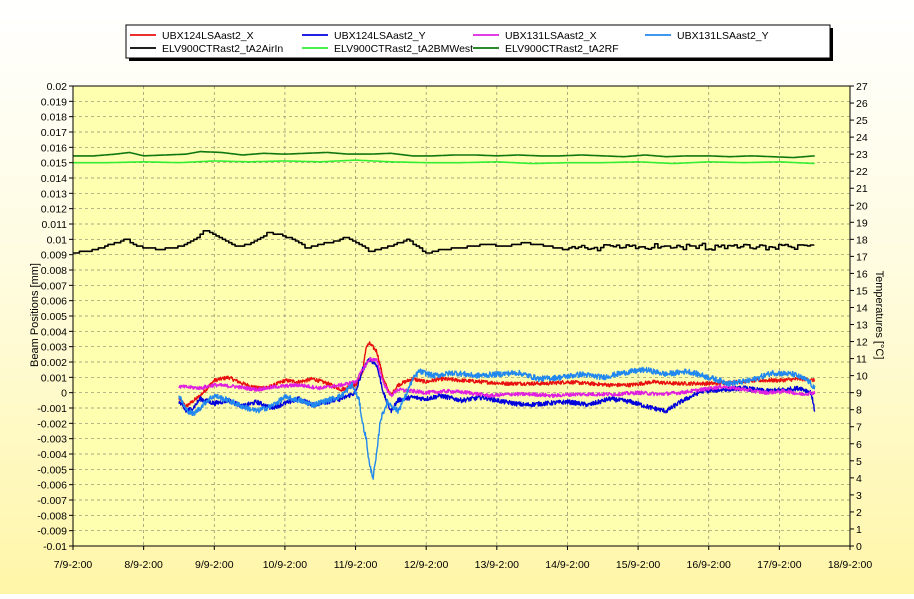 This screenshot has width=914, height=599. Describe the element at coordinates (567, 565) in the screenshot. I see `x-tick-label: 14/9-2:00` at that location.